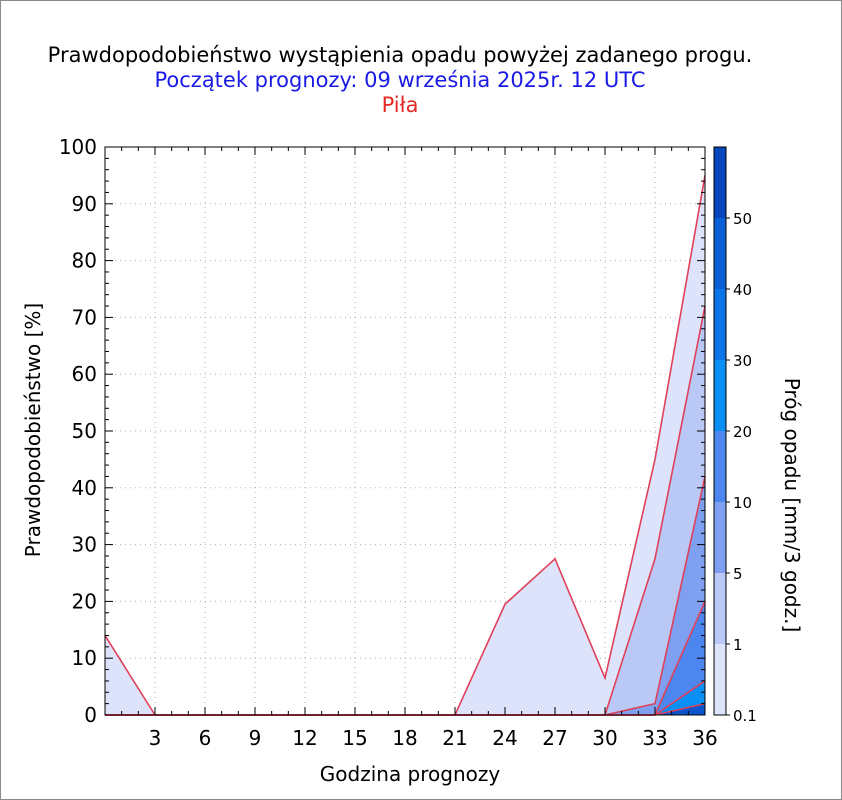 This screenshot has width=842, height=800. Describe the element at coordinates (84, 204) in the screenshot. I see `y-tick-label: 90` at that location.